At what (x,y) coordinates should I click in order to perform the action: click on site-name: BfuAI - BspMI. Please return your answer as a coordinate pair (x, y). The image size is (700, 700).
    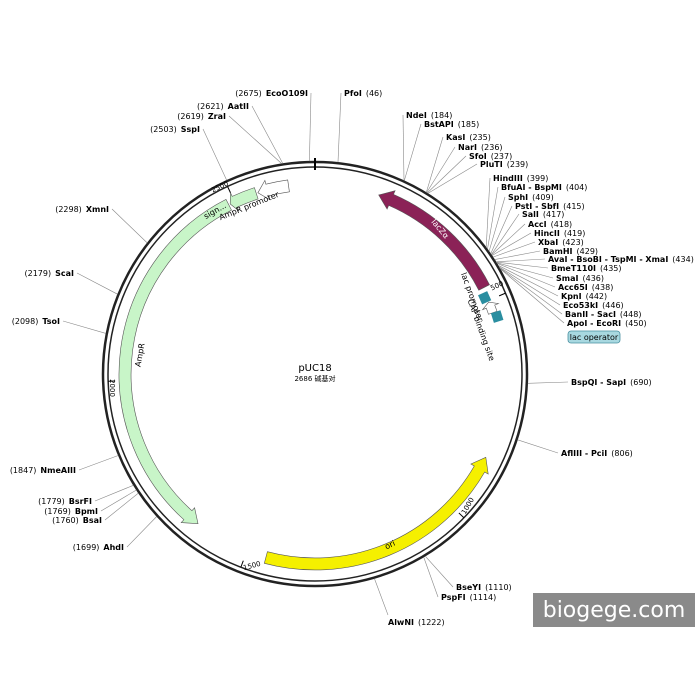
    Looking at the image, I should click on (531, 187).